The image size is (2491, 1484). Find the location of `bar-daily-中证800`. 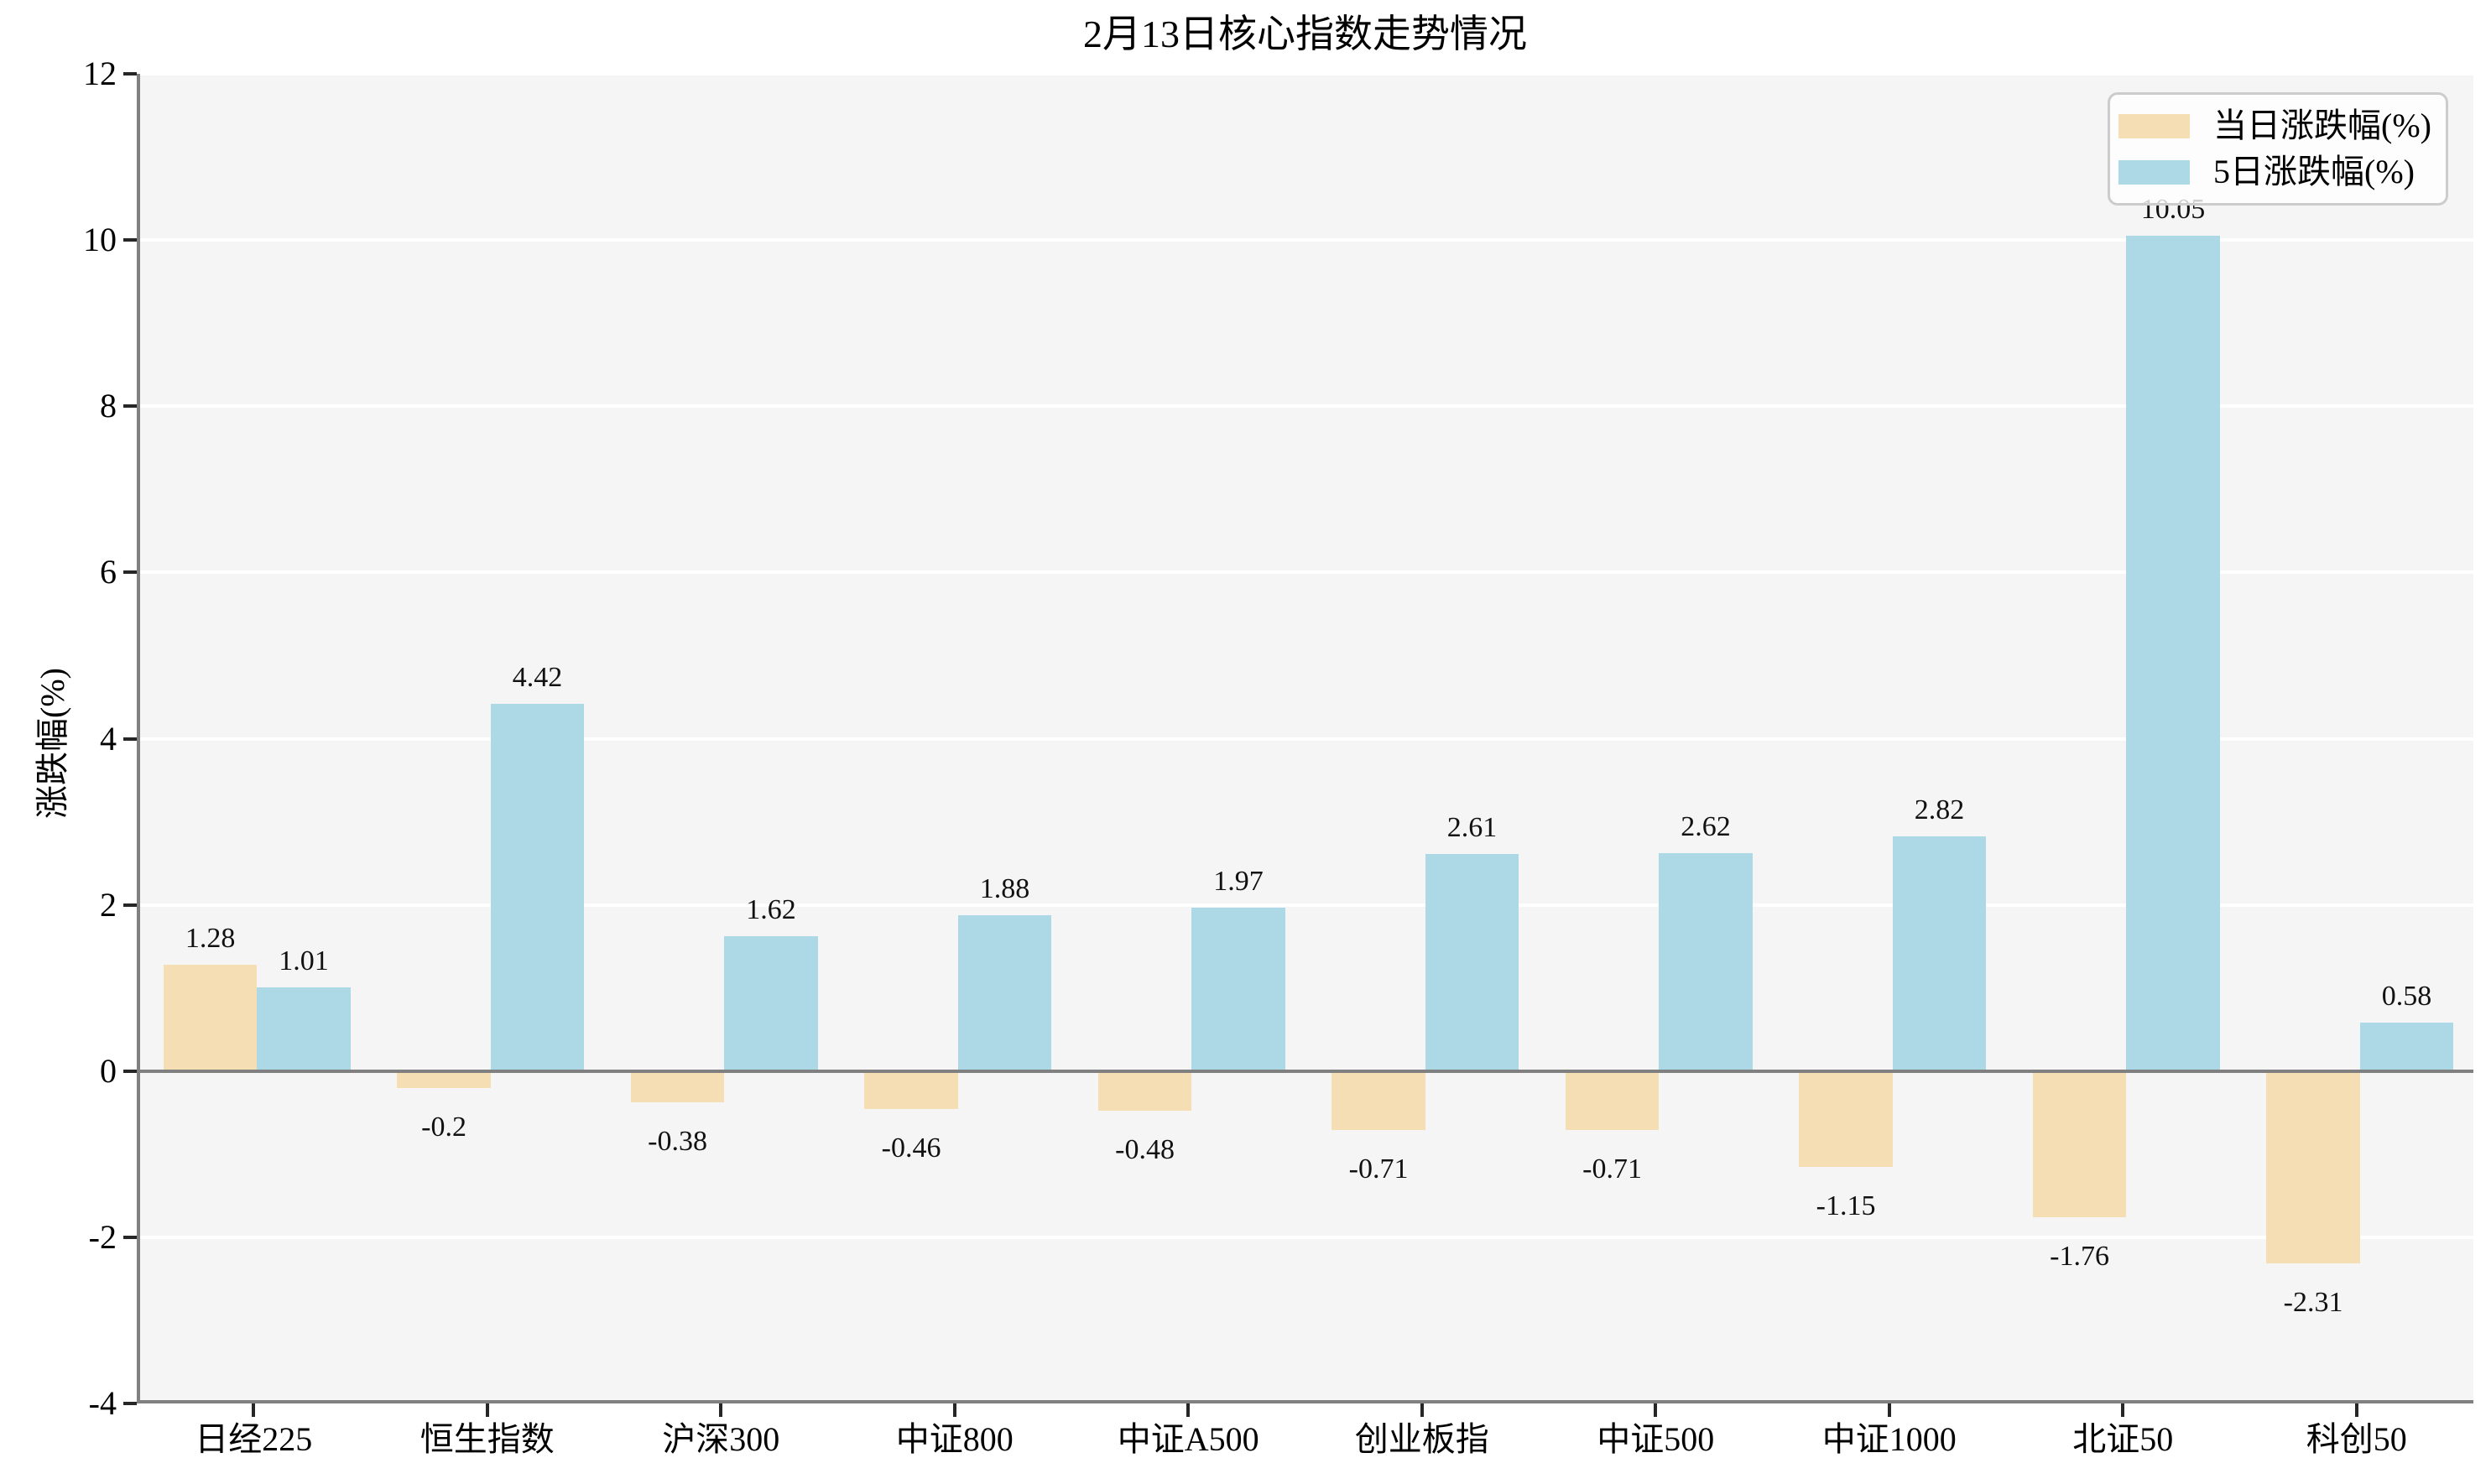

bar-daily-中证800 is located at coordinates (911, 1090).